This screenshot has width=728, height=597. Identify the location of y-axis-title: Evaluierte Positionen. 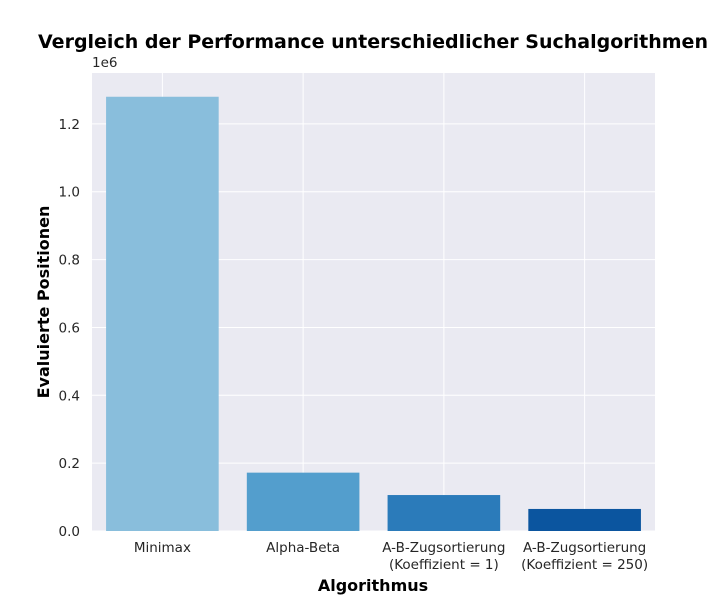
(43, 302).